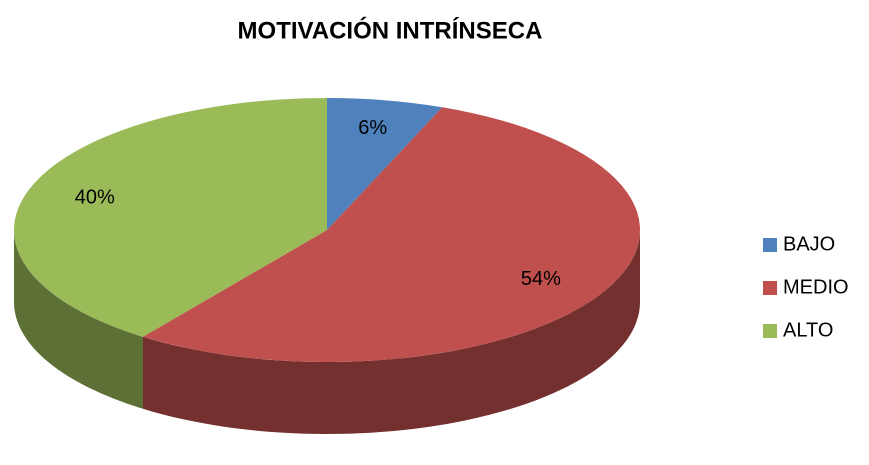  Describe the element at coordinates (816, 287) in the screenshot. I see `legend-label: MEDIO` at that location.